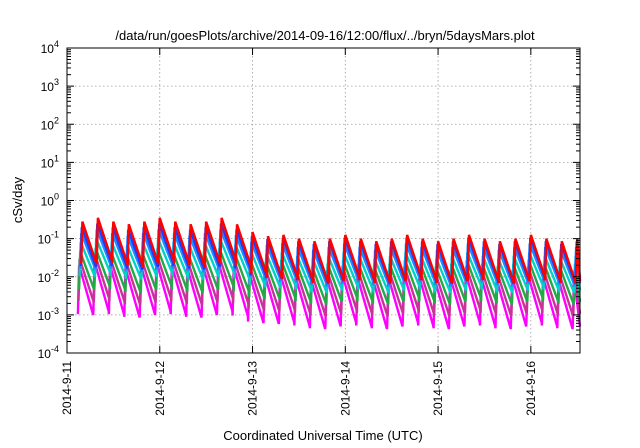  Describe the element at coordinates (531, 388) in the screenshot. I see `x-tick-label: 2014-9-16` at that location.